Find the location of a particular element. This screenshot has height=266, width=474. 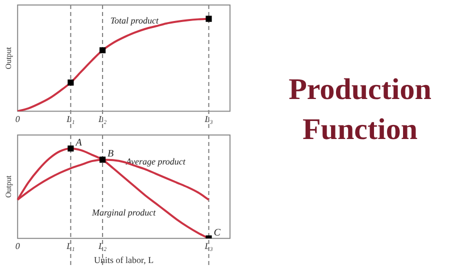

series-label: Marginal product is located at coordinates (123, 212).